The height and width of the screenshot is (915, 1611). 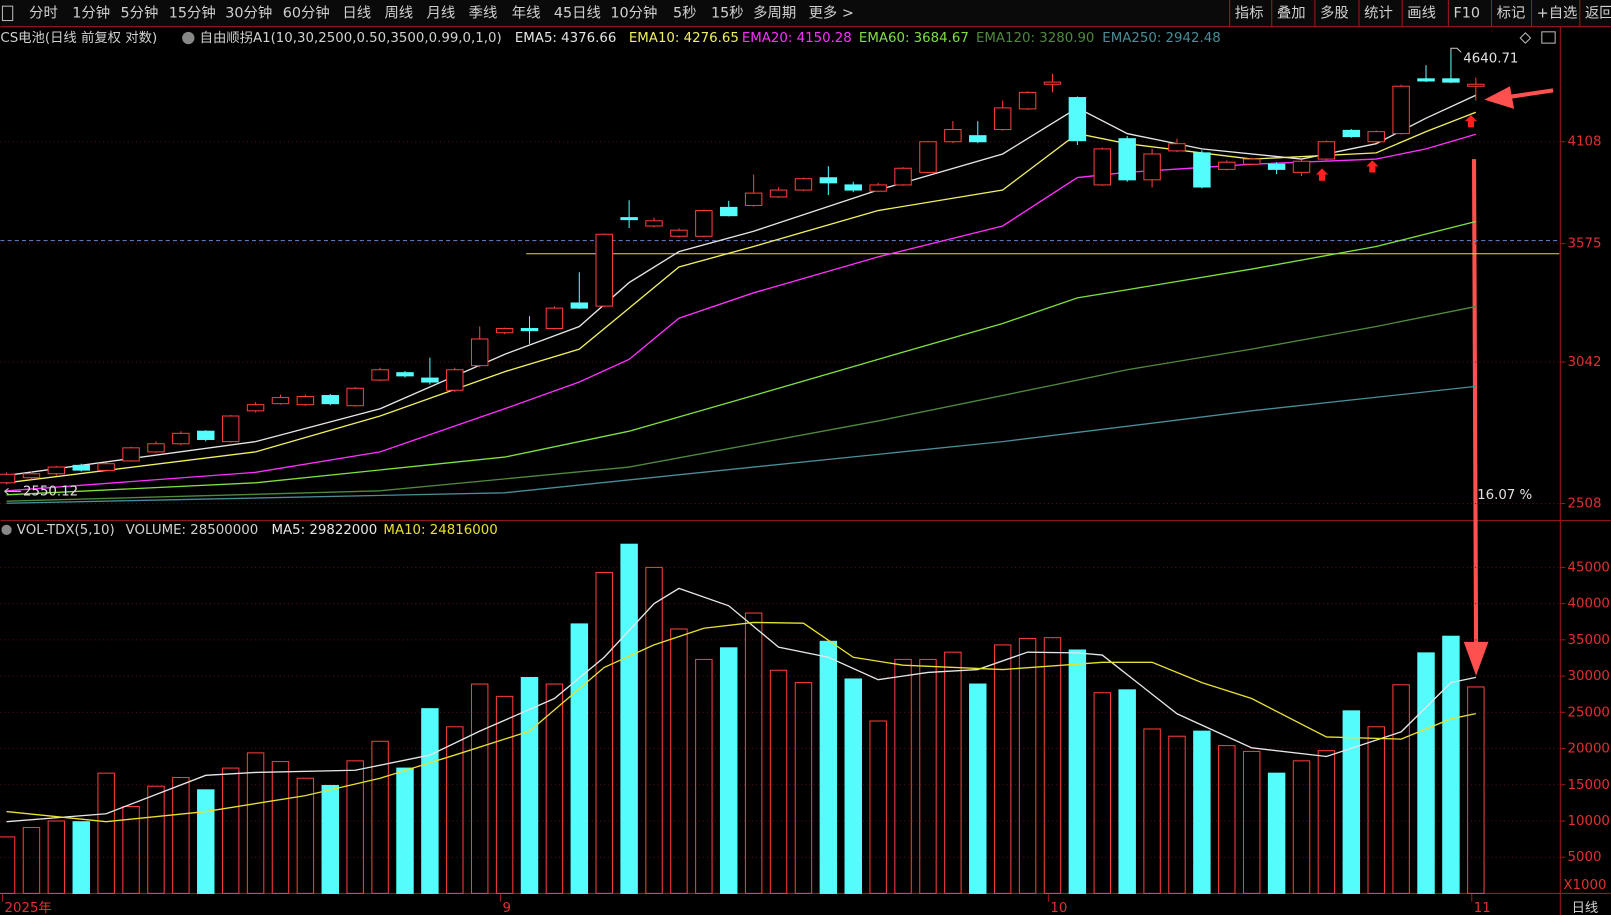 I want to click on menu-icon, so click(x=7, y=13).